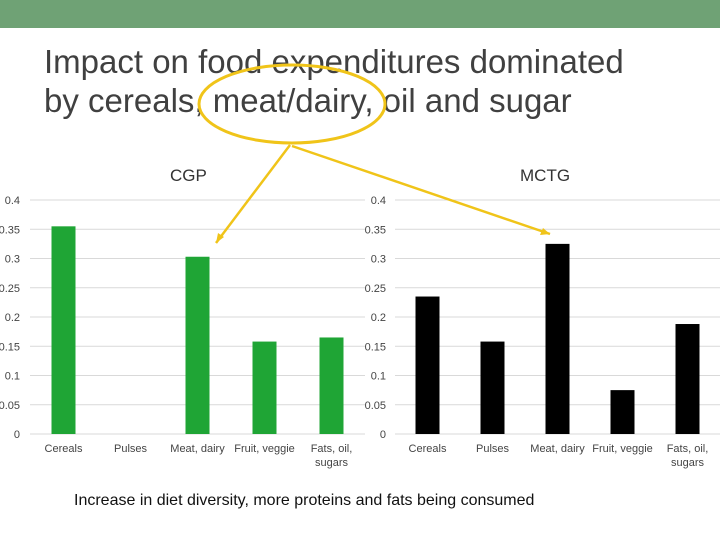 The width and height of the screenshot is (720, 540). I want to click on cgp-y-tick-label: 0.15, so click(10, 347).